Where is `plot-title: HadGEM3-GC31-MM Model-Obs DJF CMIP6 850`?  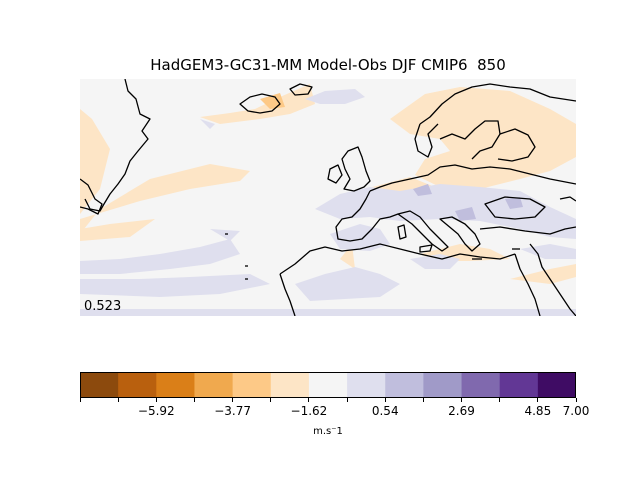
plot-title: HadGEM3-GC31-MM Model-Obs DJF CMIP6 850 is located at coordinates (328, 65).